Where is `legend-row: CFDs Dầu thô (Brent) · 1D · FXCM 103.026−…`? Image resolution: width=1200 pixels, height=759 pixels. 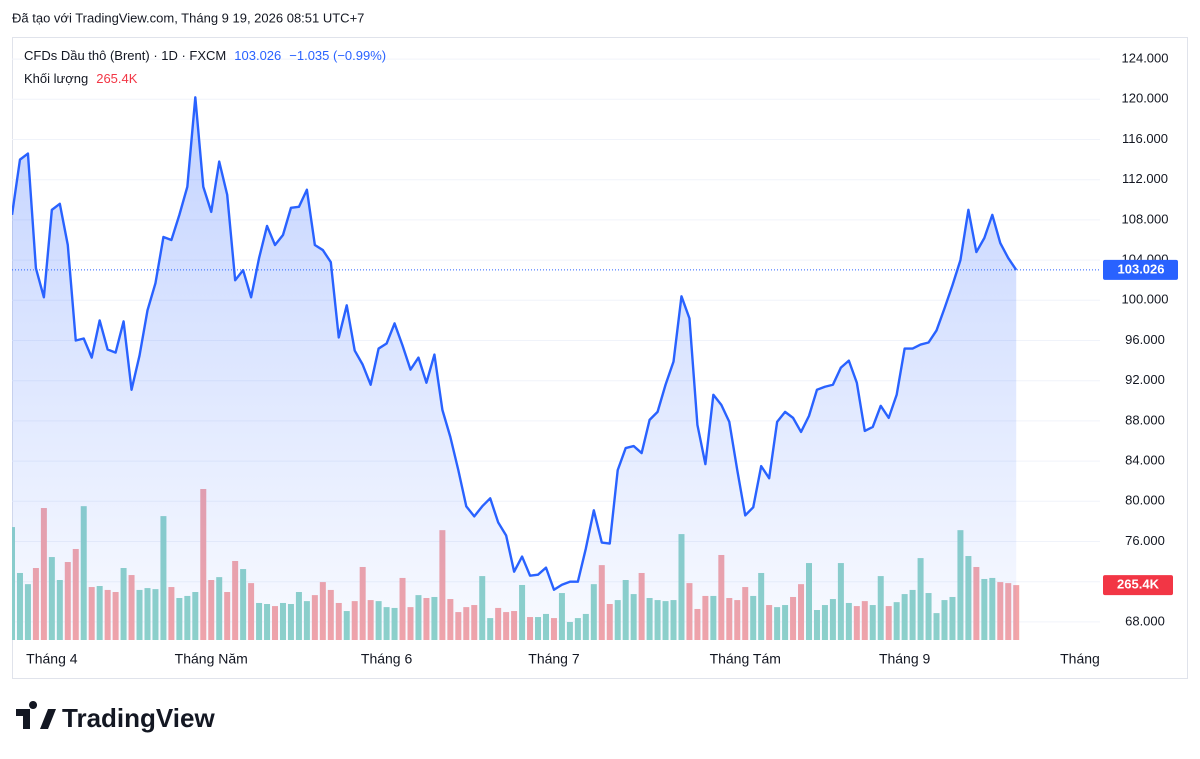 legend-row: CFDs Dầu thô (Brent) · 1D · FXCM 103.026−… is located at coordinates (205, 55).